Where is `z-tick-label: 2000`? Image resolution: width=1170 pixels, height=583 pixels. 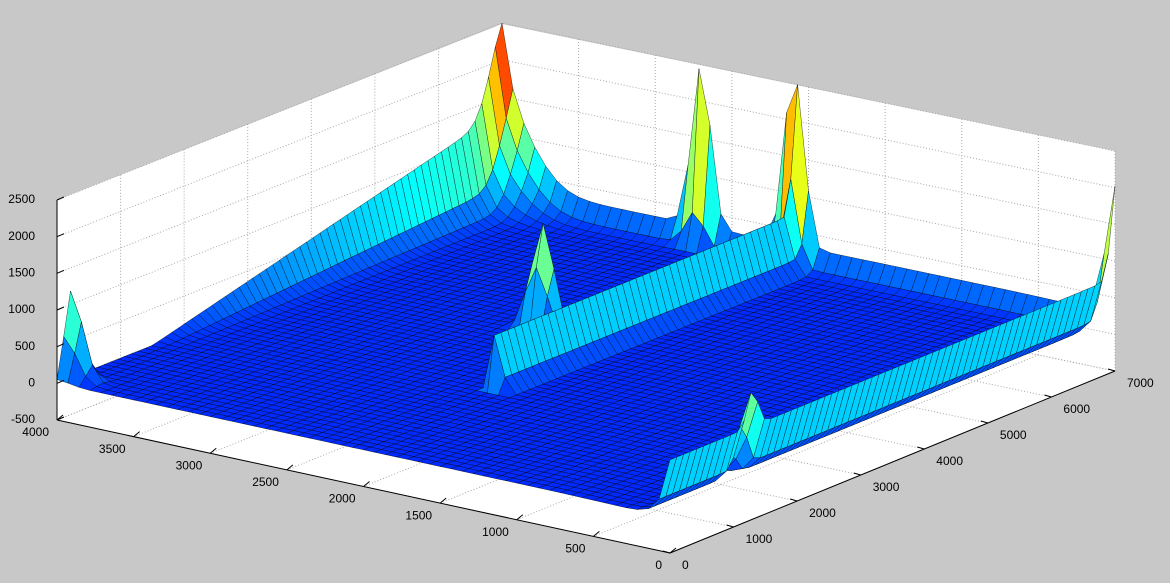
z-tick-label: 2000 is located at coordinates (21, 236).